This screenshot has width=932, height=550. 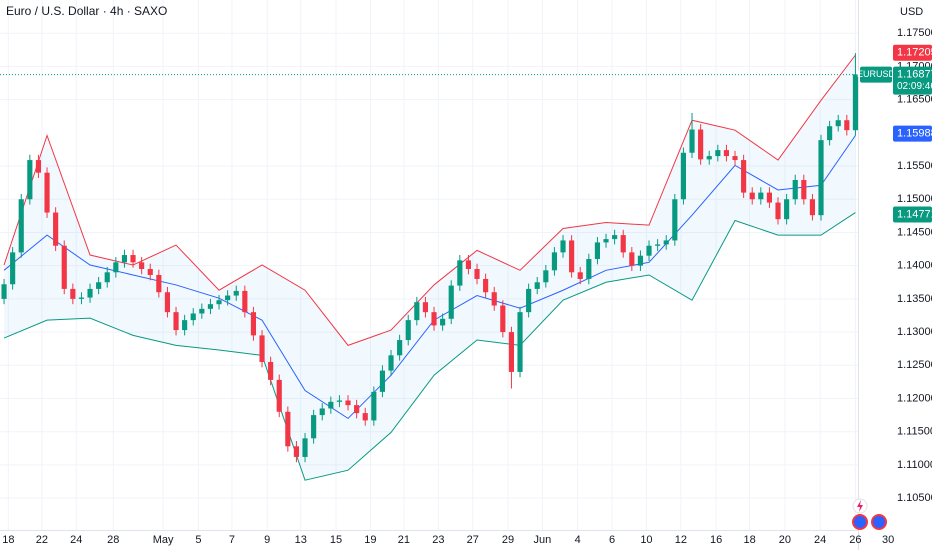 What do you see at coordinates (914, 498) in the screenshot?
I see `y-tick-label: 1.10500` at bounding box center [914, 498].